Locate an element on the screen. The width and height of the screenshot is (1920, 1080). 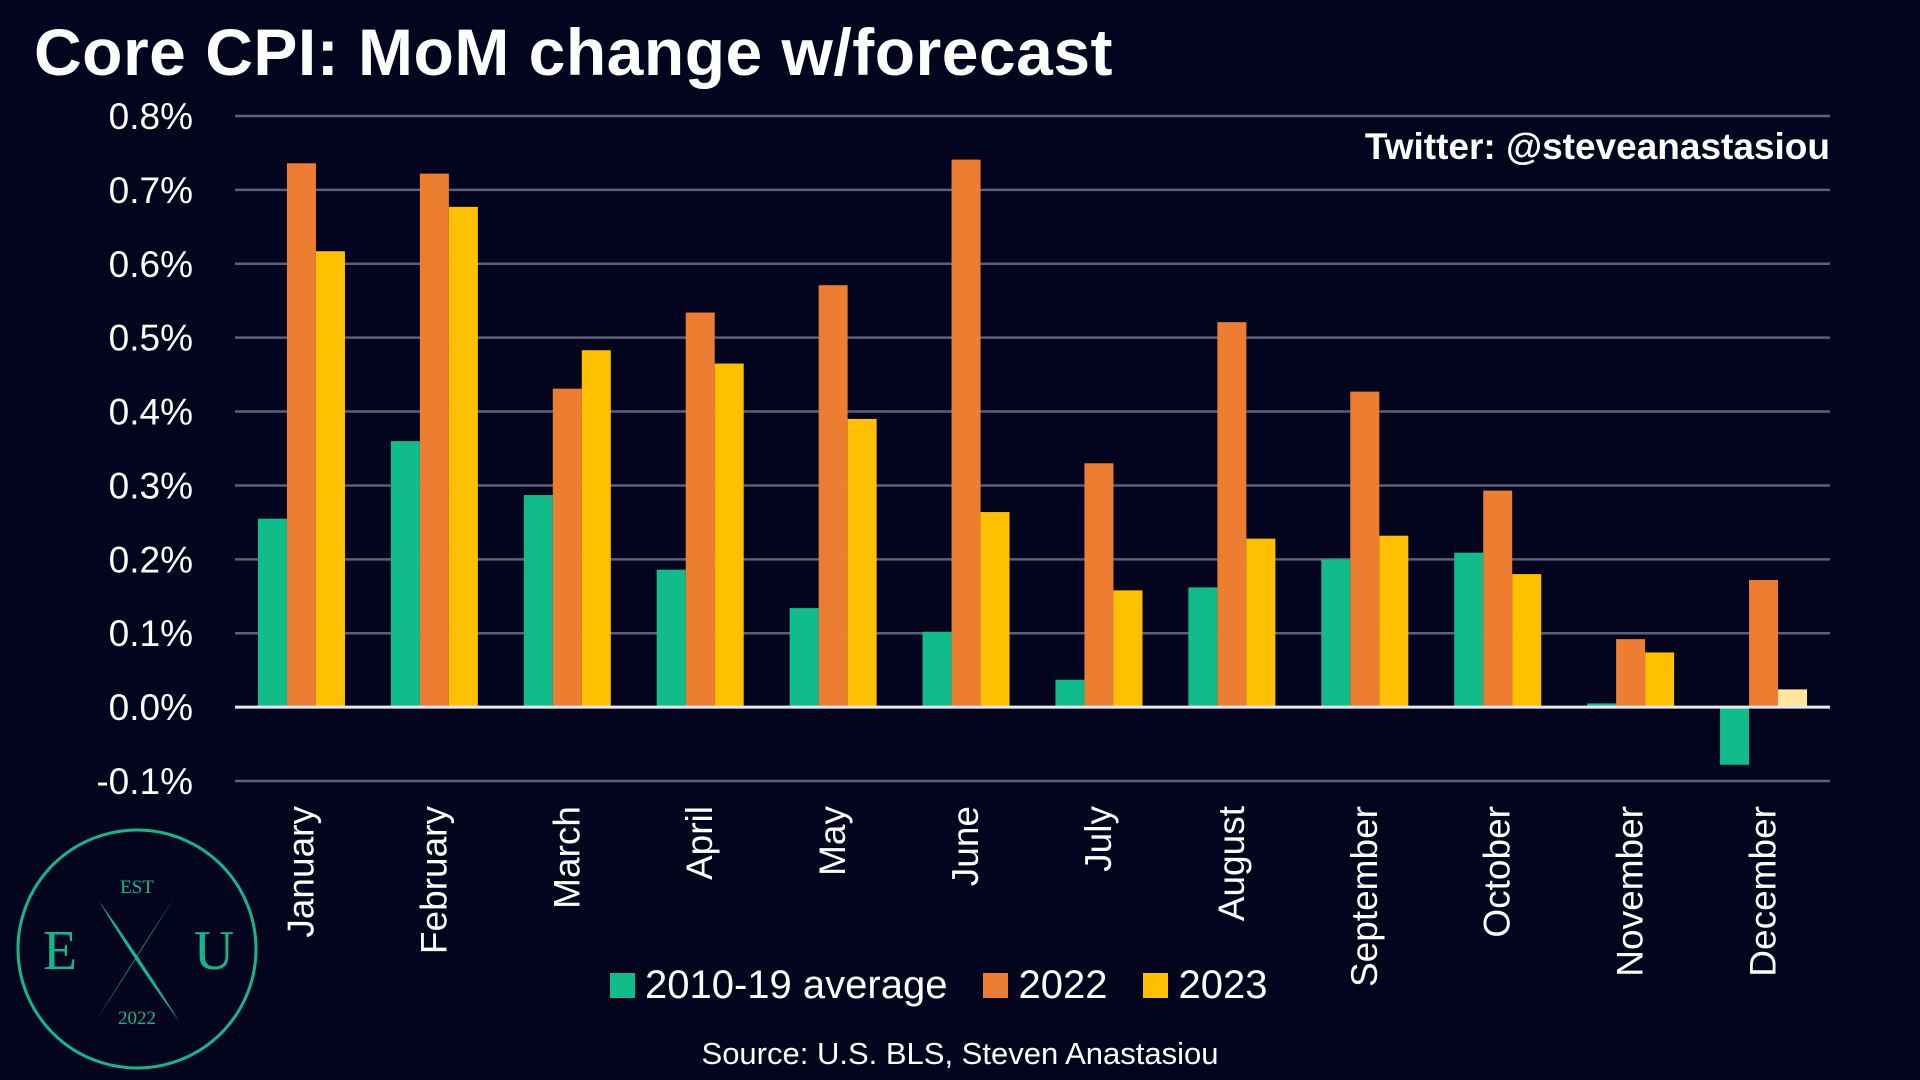
legend-item-2023: 2023 is located at coordinates (1205, 985).